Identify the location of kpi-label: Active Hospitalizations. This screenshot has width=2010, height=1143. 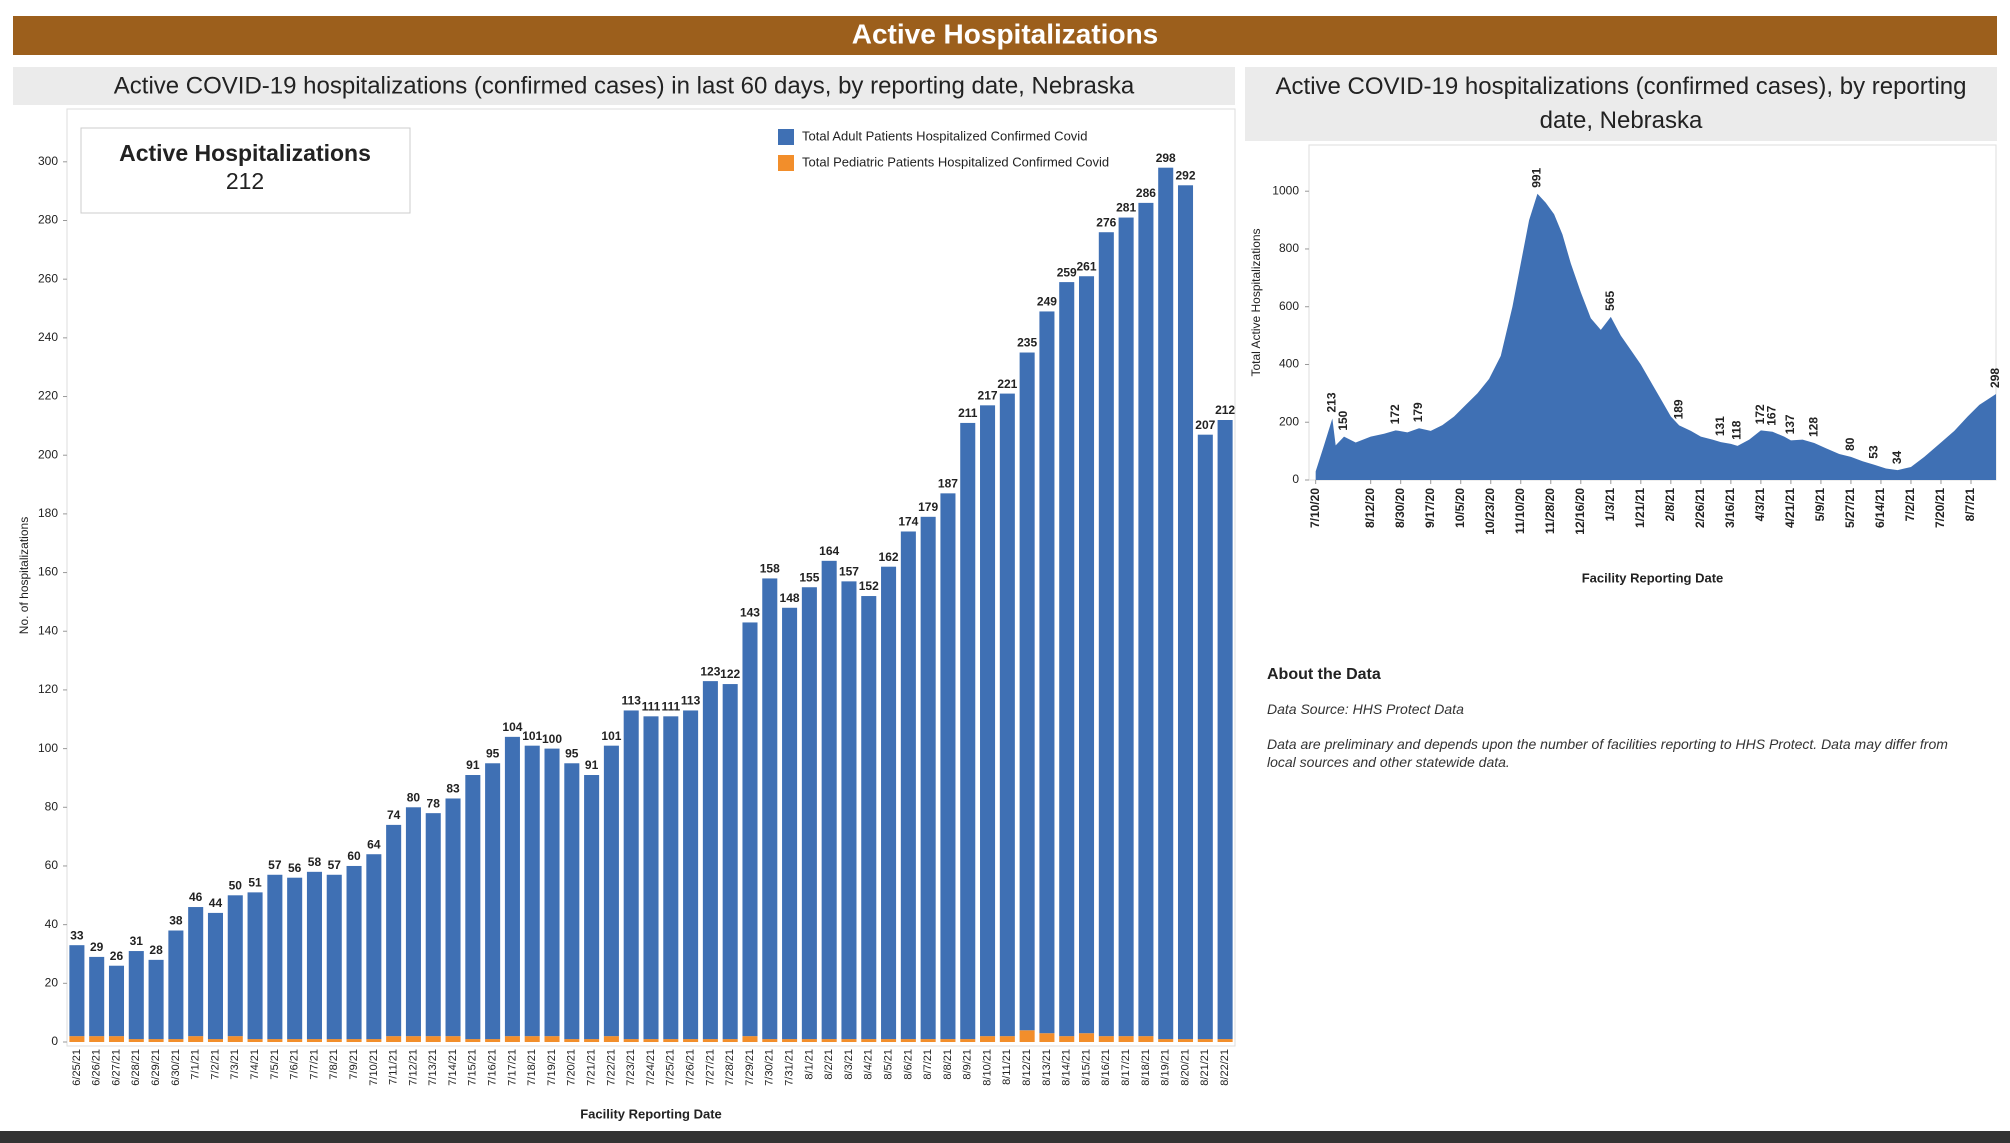
(245, 153).